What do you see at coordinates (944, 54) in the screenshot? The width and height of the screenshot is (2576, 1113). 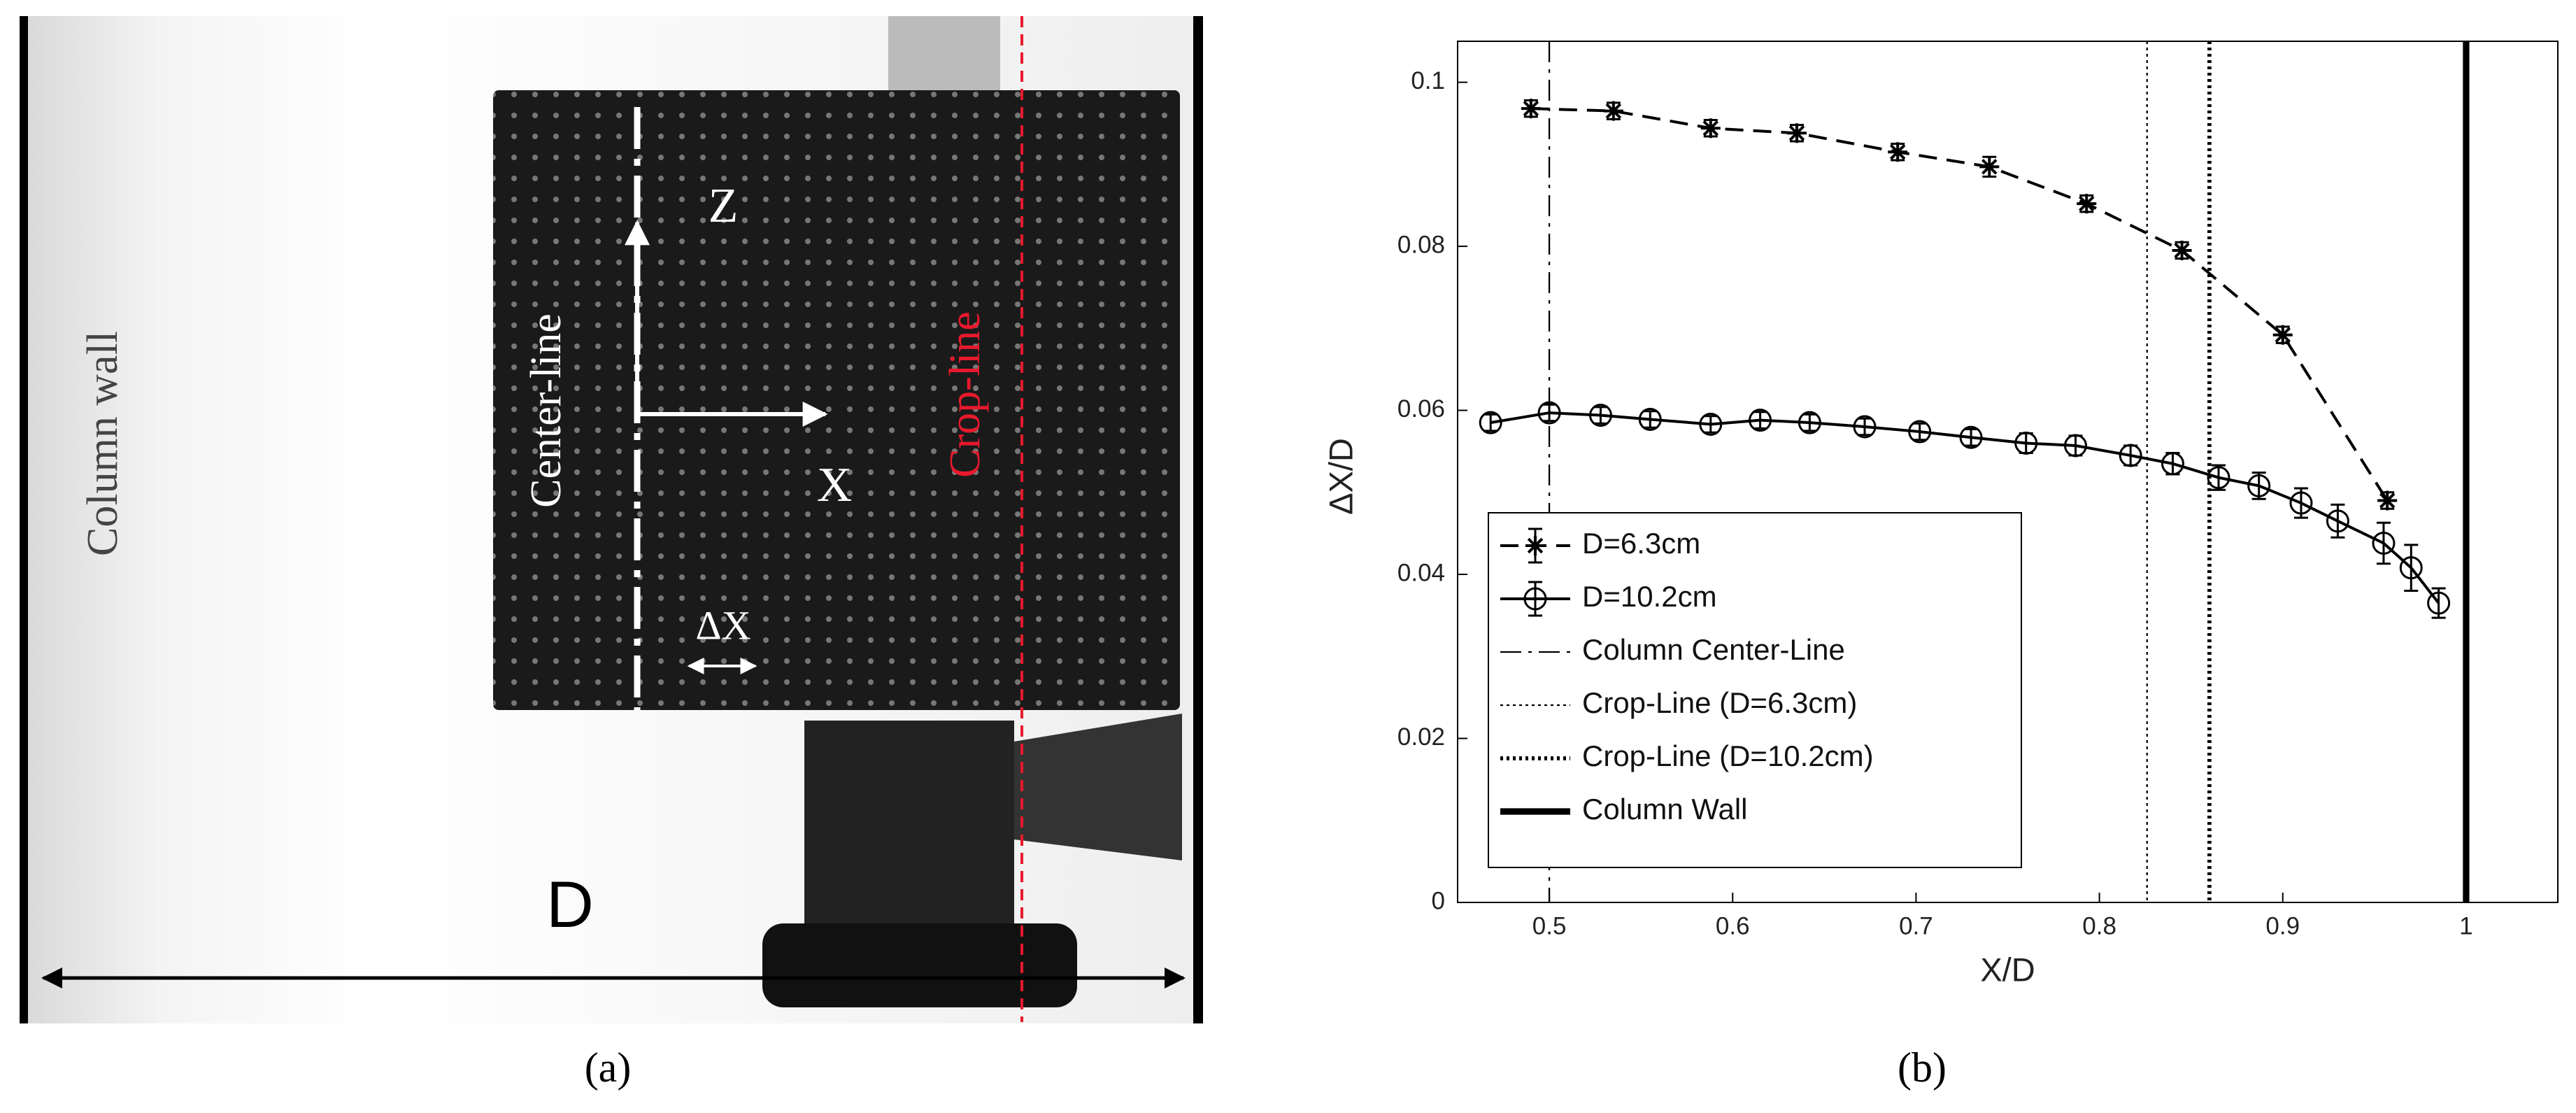 I see `rod` at bounding box center [944, 54].